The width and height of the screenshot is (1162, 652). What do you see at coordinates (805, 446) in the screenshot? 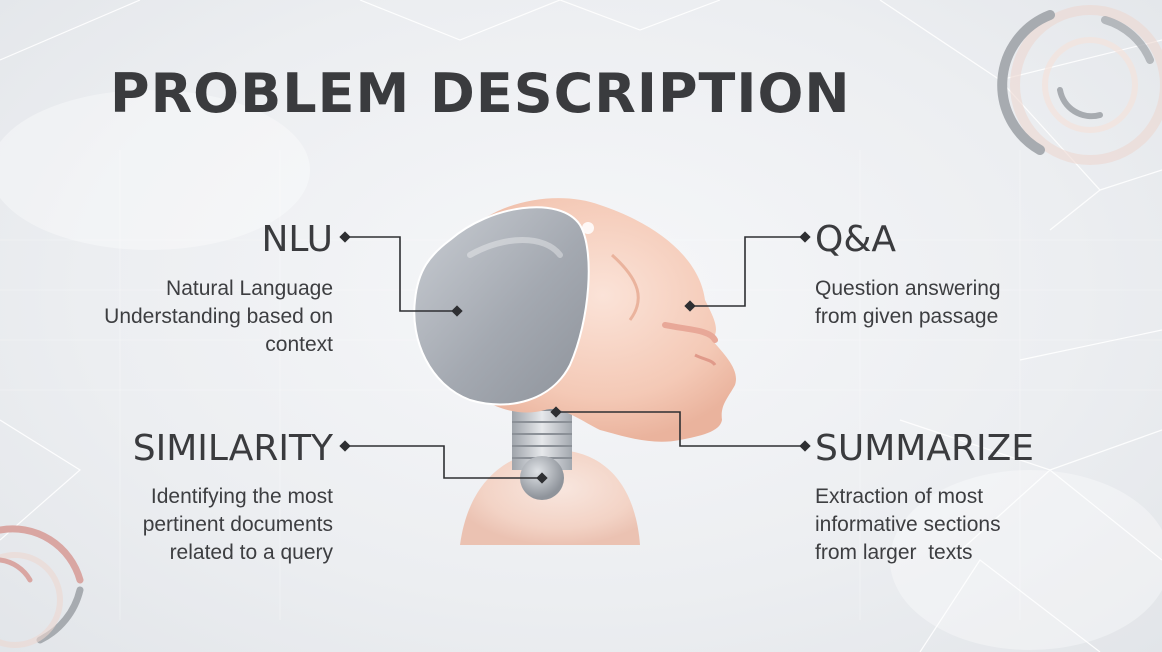
I see `summarize-marker` at bounding box center [805, 446].